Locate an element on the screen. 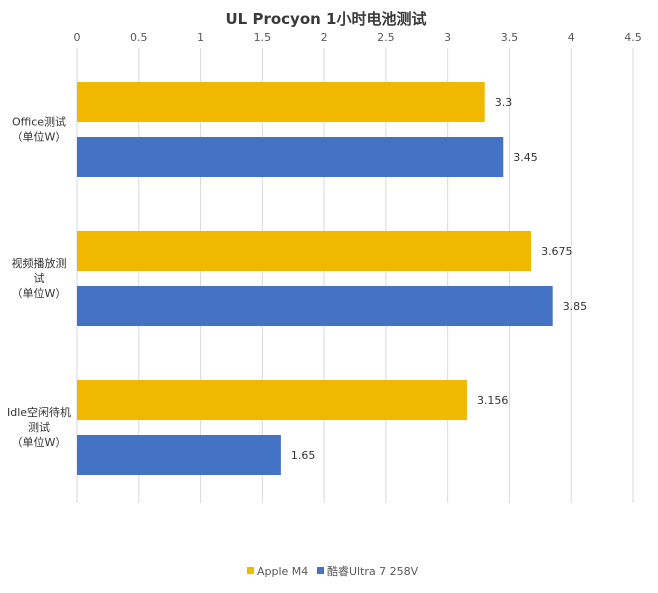 This screenshot has height=593, width=658. x-tick-label: 0 is located at coordinates (77, 37).